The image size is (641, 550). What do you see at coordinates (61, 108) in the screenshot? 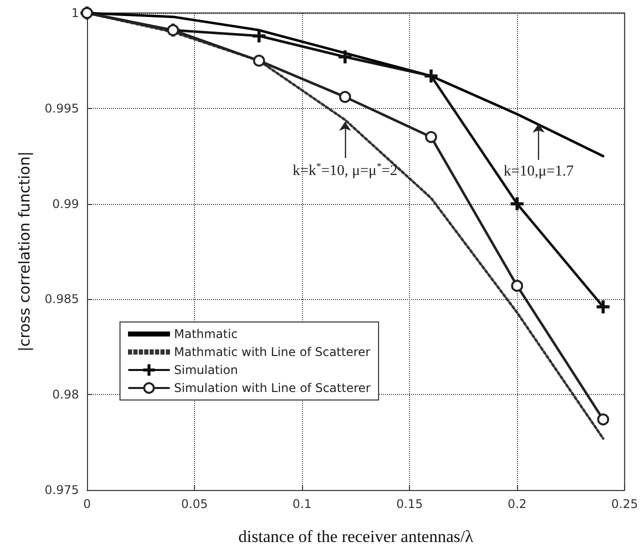
I see `y-tick-label: 0.995` at bounding box center [61, 108].